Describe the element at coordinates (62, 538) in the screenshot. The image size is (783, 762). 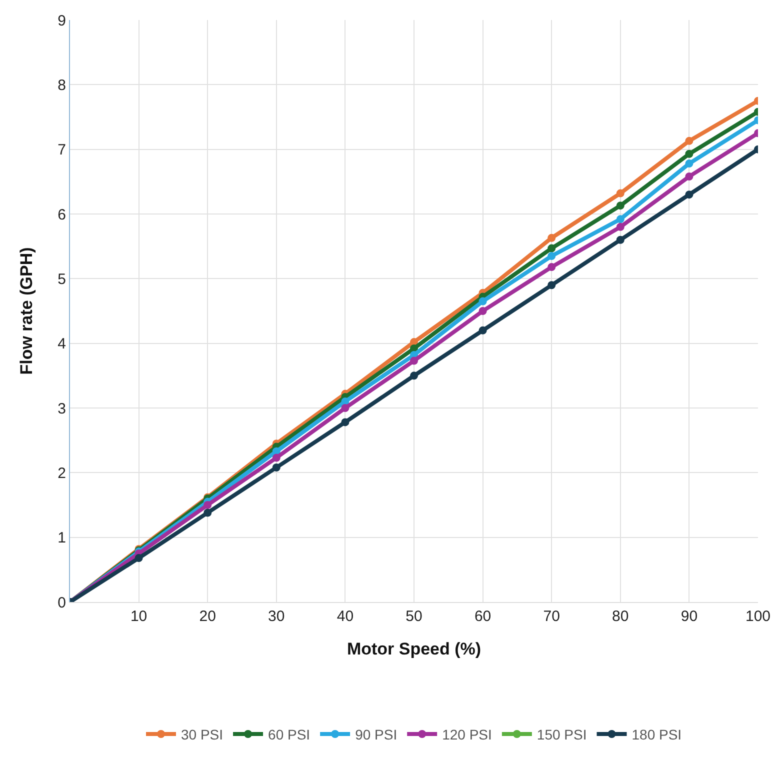
I see `y-tick-label: 1` at that location.